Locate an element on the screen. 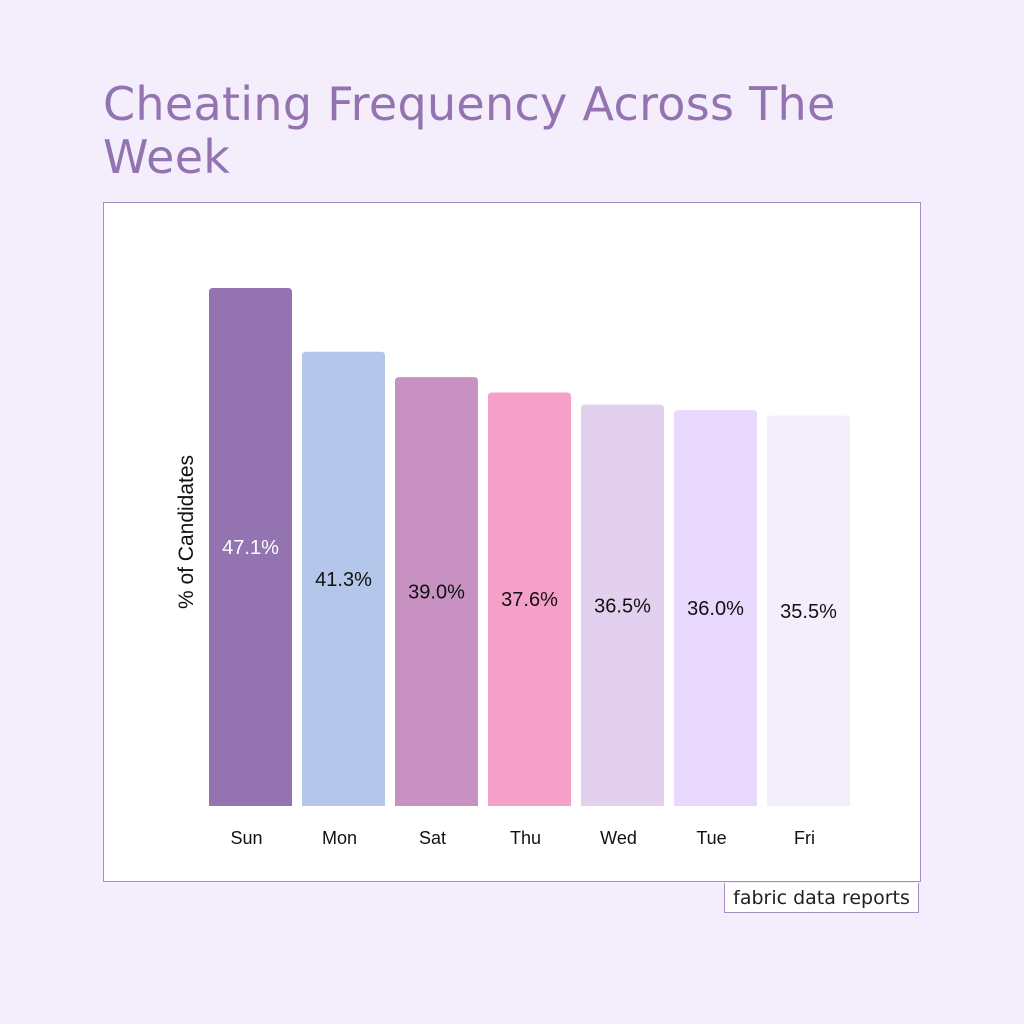 This screenshot has height=1024, width=1024. value-label-sun: 47.1% is located at coordinates (250, 548).